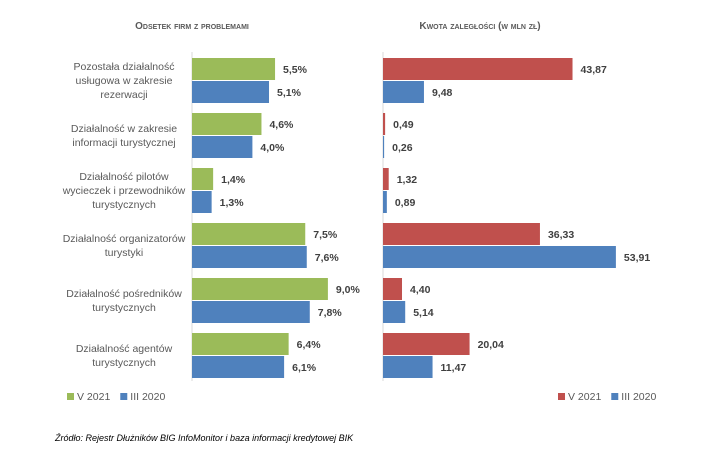 The height and width of the screenshot is (453, 716). What do you see at coordinates (420, 290) in the screenshot?
I see `right-data-label: 4,40` at bounding box center [420, 290].